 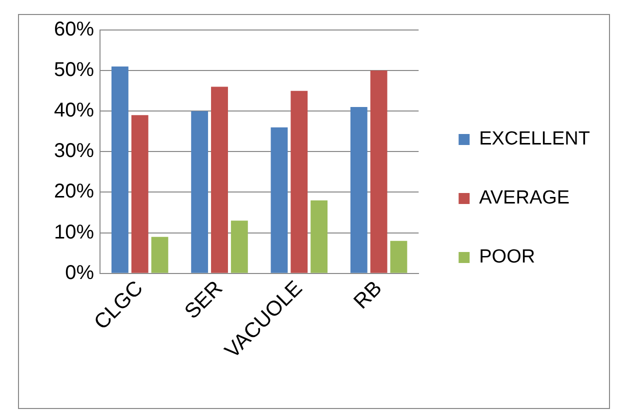 I want to click on legend-label: POOR, so click(x=507, y=257).